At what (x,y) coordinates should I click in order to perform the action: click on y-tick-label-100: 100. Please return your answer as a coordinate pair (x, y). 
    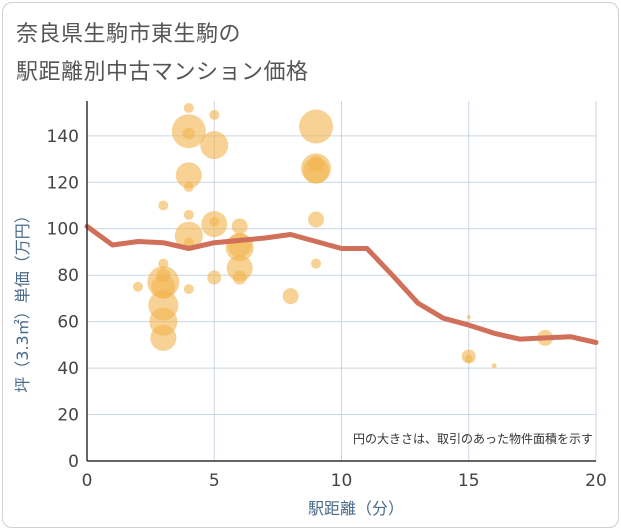
    Looking at the image, I should click on (63, 230).